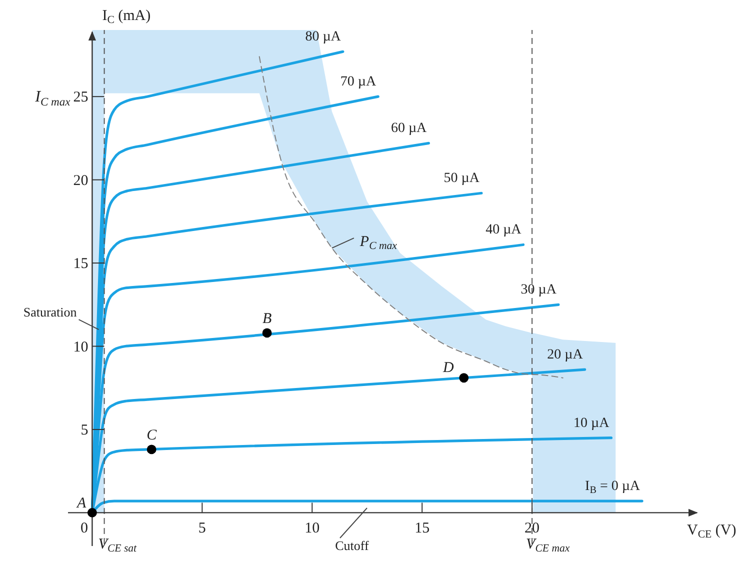 Image resolution: width=738 pixels, height=574 pixels. What do you see at coordinates (613, 487) in the screenshot?
I see `series-label: I$_{B}$ = 0 µA` at bounding box center [613, 487].